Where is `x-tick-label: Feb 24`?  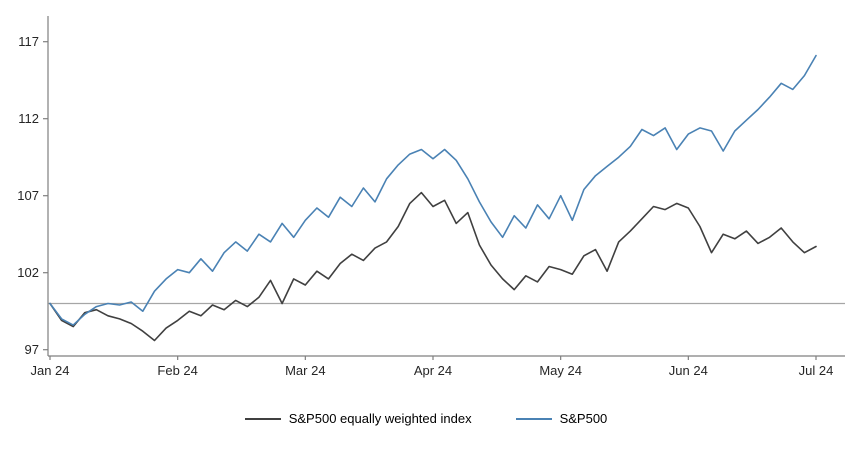 x-tick-label: Feb 24 is located at coordinates (177, 370).